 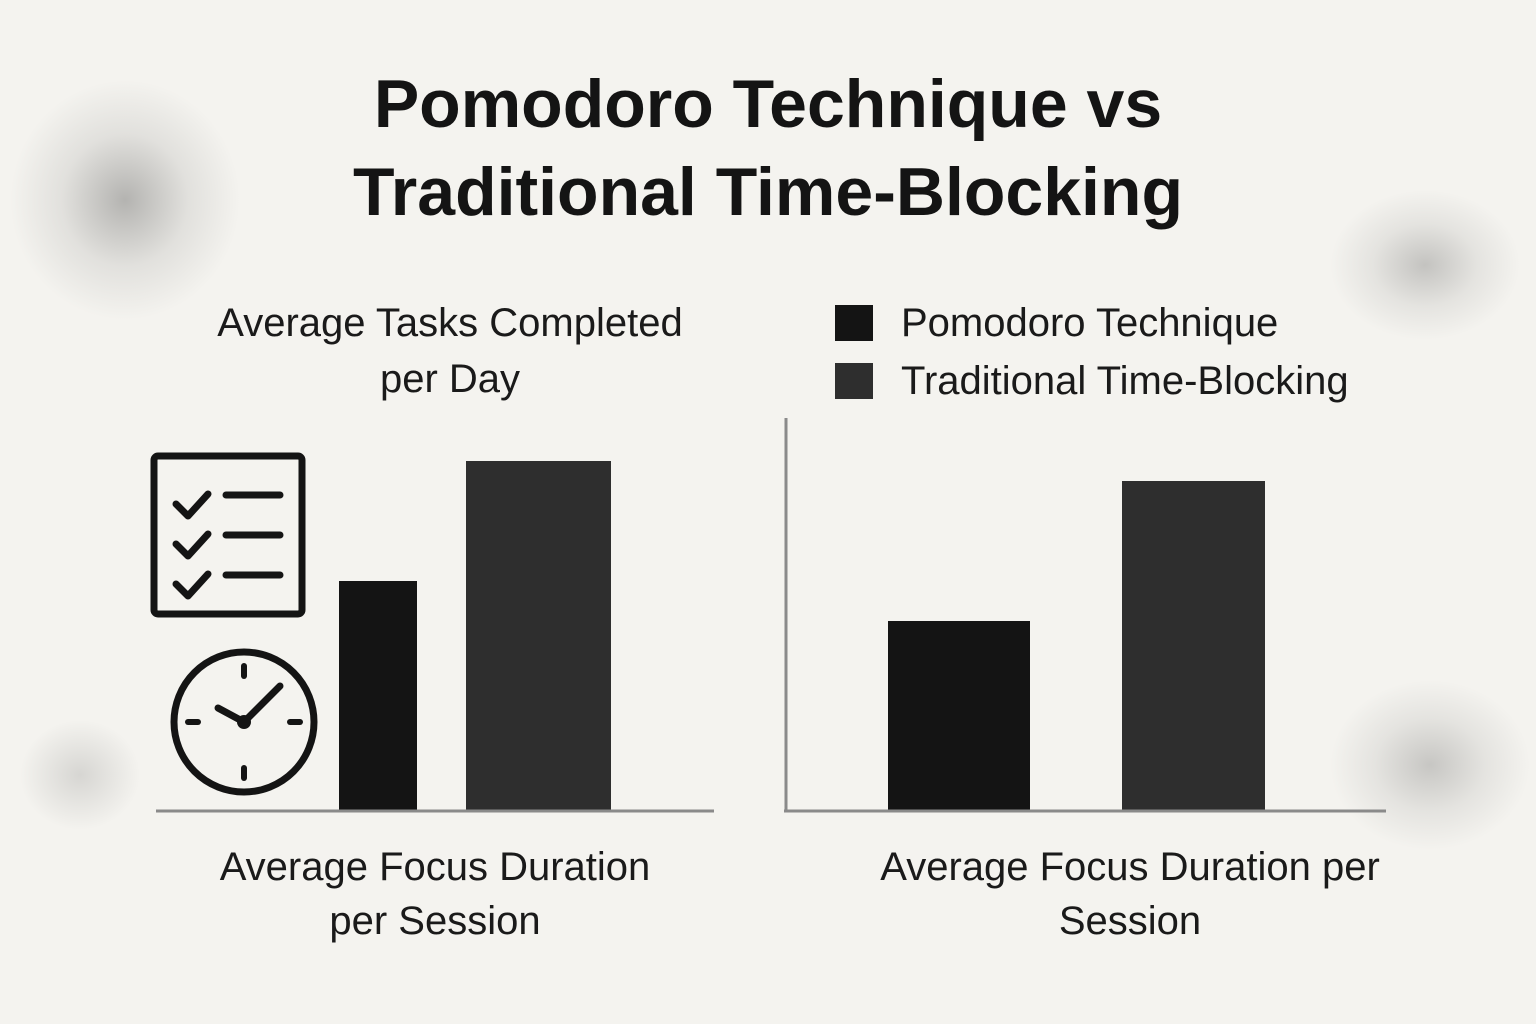 What do you see at coordinates (768, 104) in the screenshot?
I see `title-line-1: Pomodoro Technique vs` at bounding box center [768, 104].